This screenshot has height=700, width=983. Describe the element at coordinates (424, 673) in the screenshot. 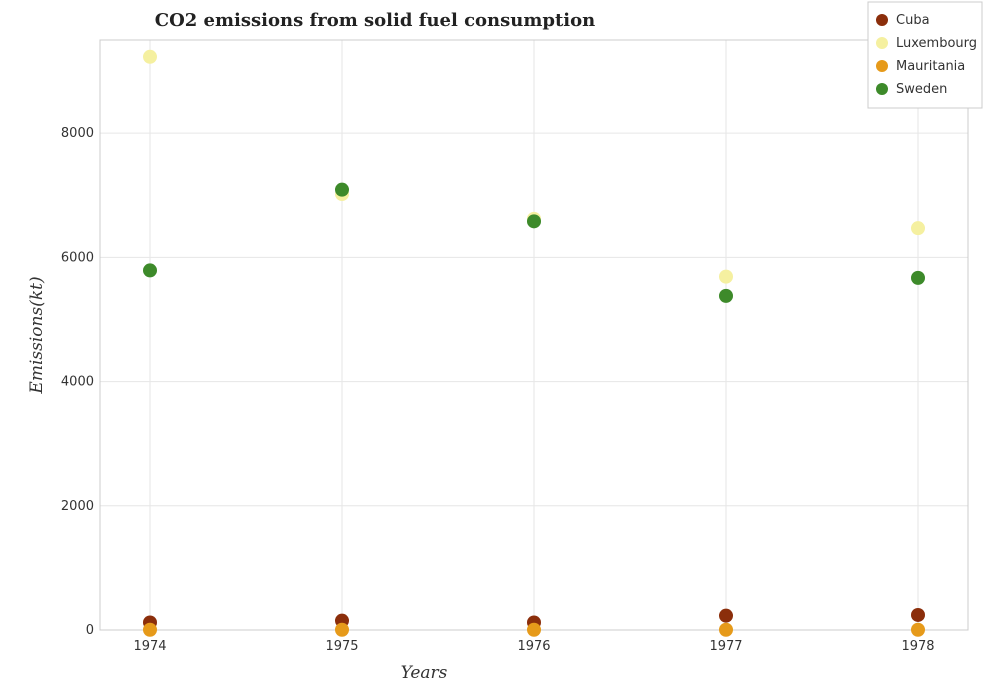

I see `x-axis-label: Years` at that location.